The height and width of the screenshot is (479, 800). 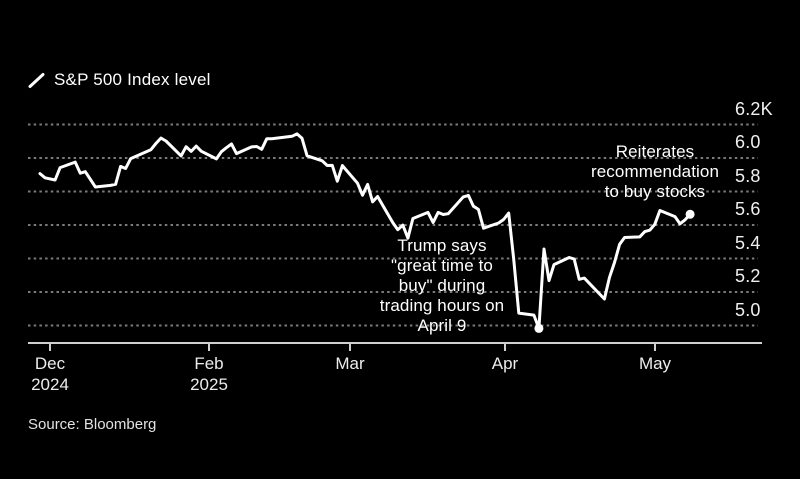 What do you see at coordinates (92, 424) in the screenshot?
I see `source-credit: Source: Bloomberg` at bounding box center [92, 424].